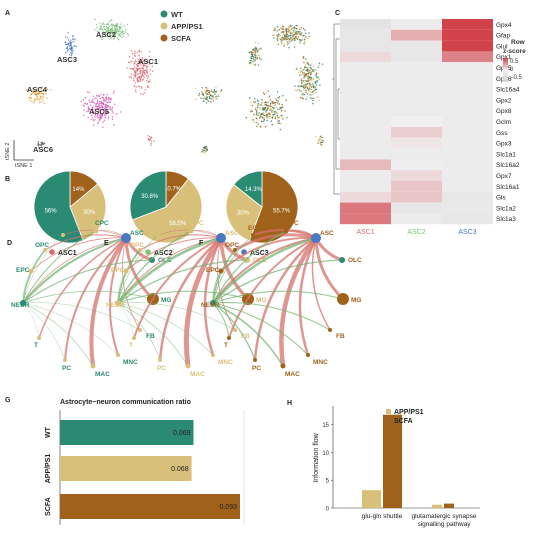  I want to click on network-node-neur, so click(118, 303).